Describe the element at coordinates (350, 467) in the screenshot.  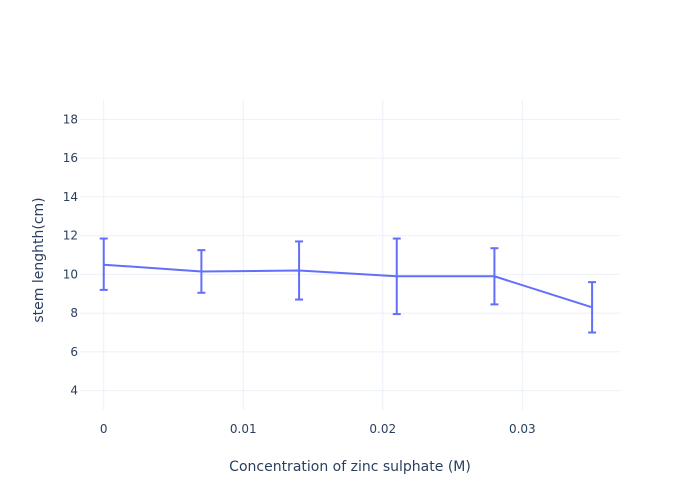
I see `x-axis-title: Concentration of zinc sulphate (M)` at that location.